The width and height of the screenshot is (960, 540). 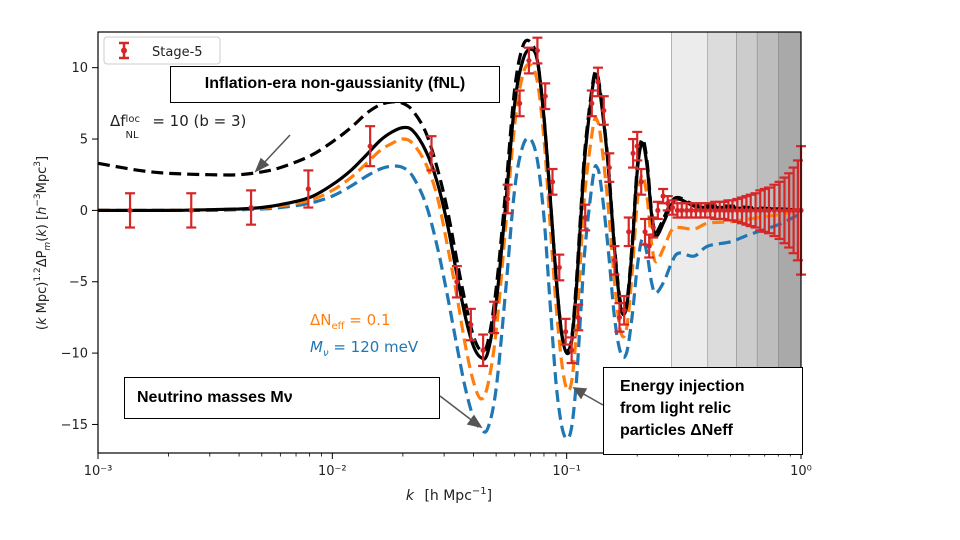 What do you see at coordinates (177, 52) in the screenshot?
I see `legend-label: Stage-5` at bounding box center [177, 52].